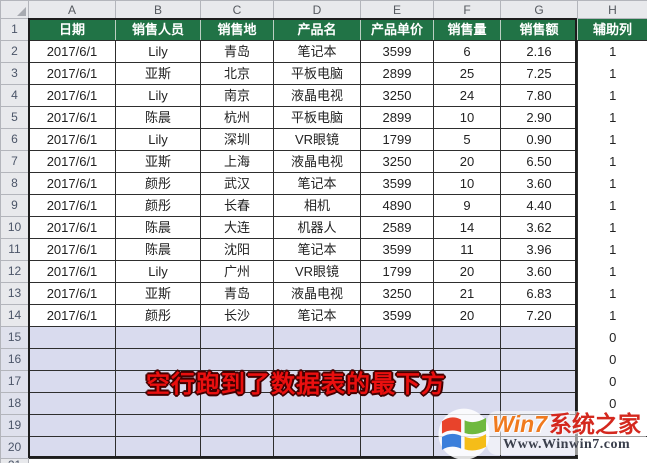  What do you see at coordinates (317, 381) in the screenshot?
I see `cell-D17` at bounding box center [317, 381].